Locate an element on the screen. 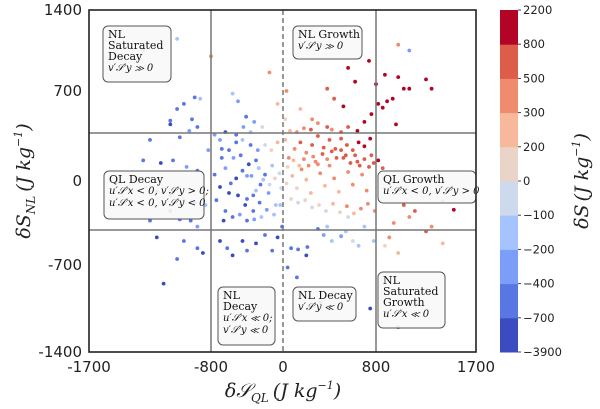 This screenshot has height=409, width=600. colorbar-tick-label: −200 is located at coordinates (539, 249).